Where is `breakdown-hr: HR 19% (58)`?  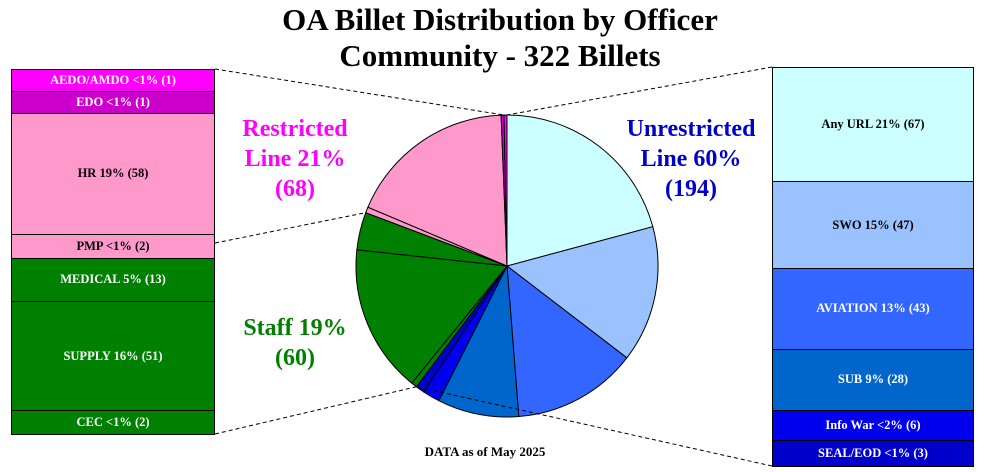 breakdown-hr: HR 19% (58) is located at coordinates (113, 174).